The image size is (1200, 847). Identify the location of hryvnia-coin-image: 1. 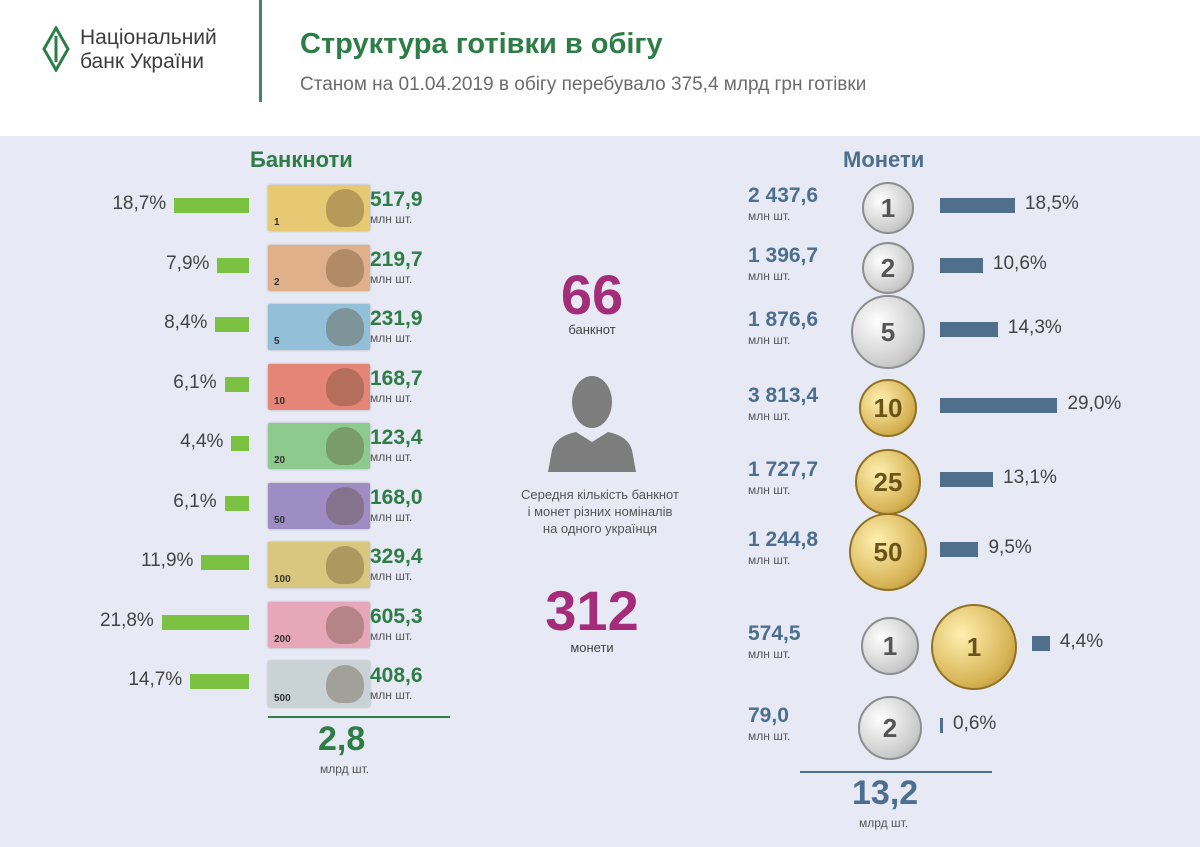
(974, 647).